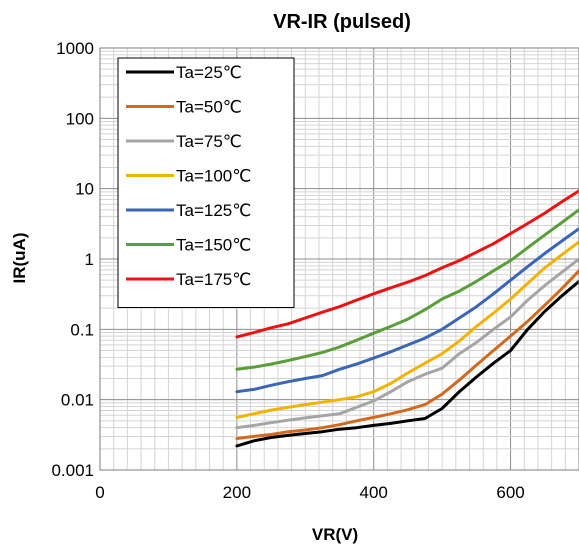 The height and width of the screenshot is (553, 579). Describe the element at coordinates (335, 534) in the screenshot. I see `x-axis-label: VR(V)` at that location.